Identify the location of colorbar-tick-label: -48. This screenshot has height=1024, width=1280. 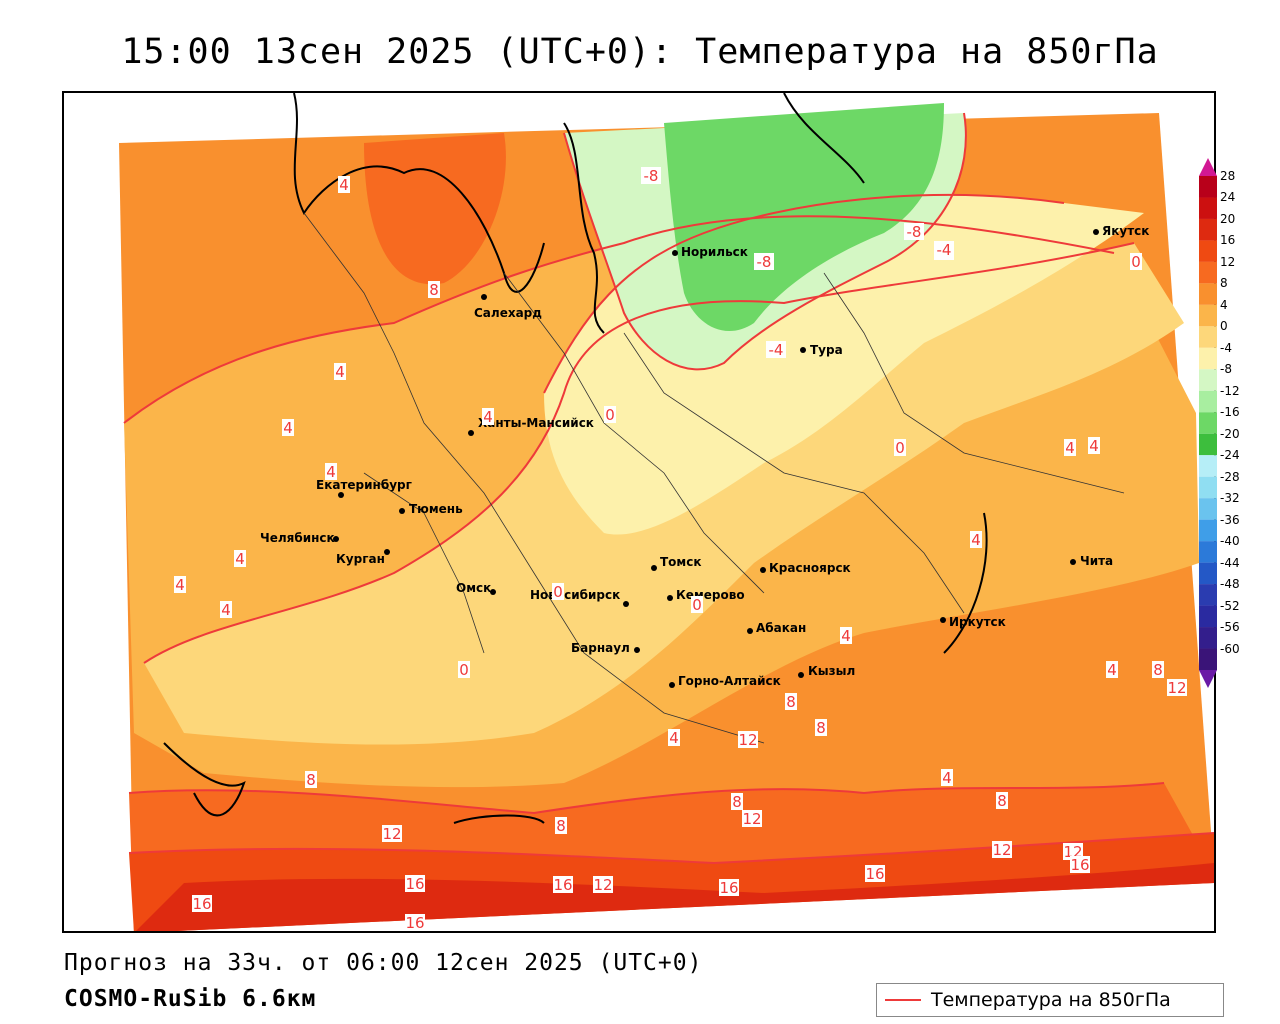
(1230, 584).